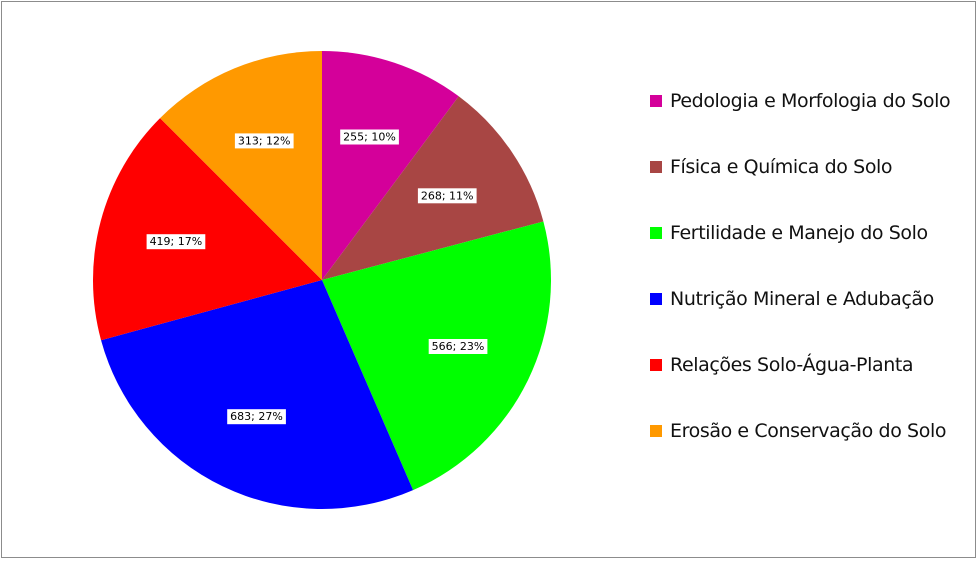 The image size is (979, 561). I want to click on data-label-4: 683; 27%, so click(256, 417).